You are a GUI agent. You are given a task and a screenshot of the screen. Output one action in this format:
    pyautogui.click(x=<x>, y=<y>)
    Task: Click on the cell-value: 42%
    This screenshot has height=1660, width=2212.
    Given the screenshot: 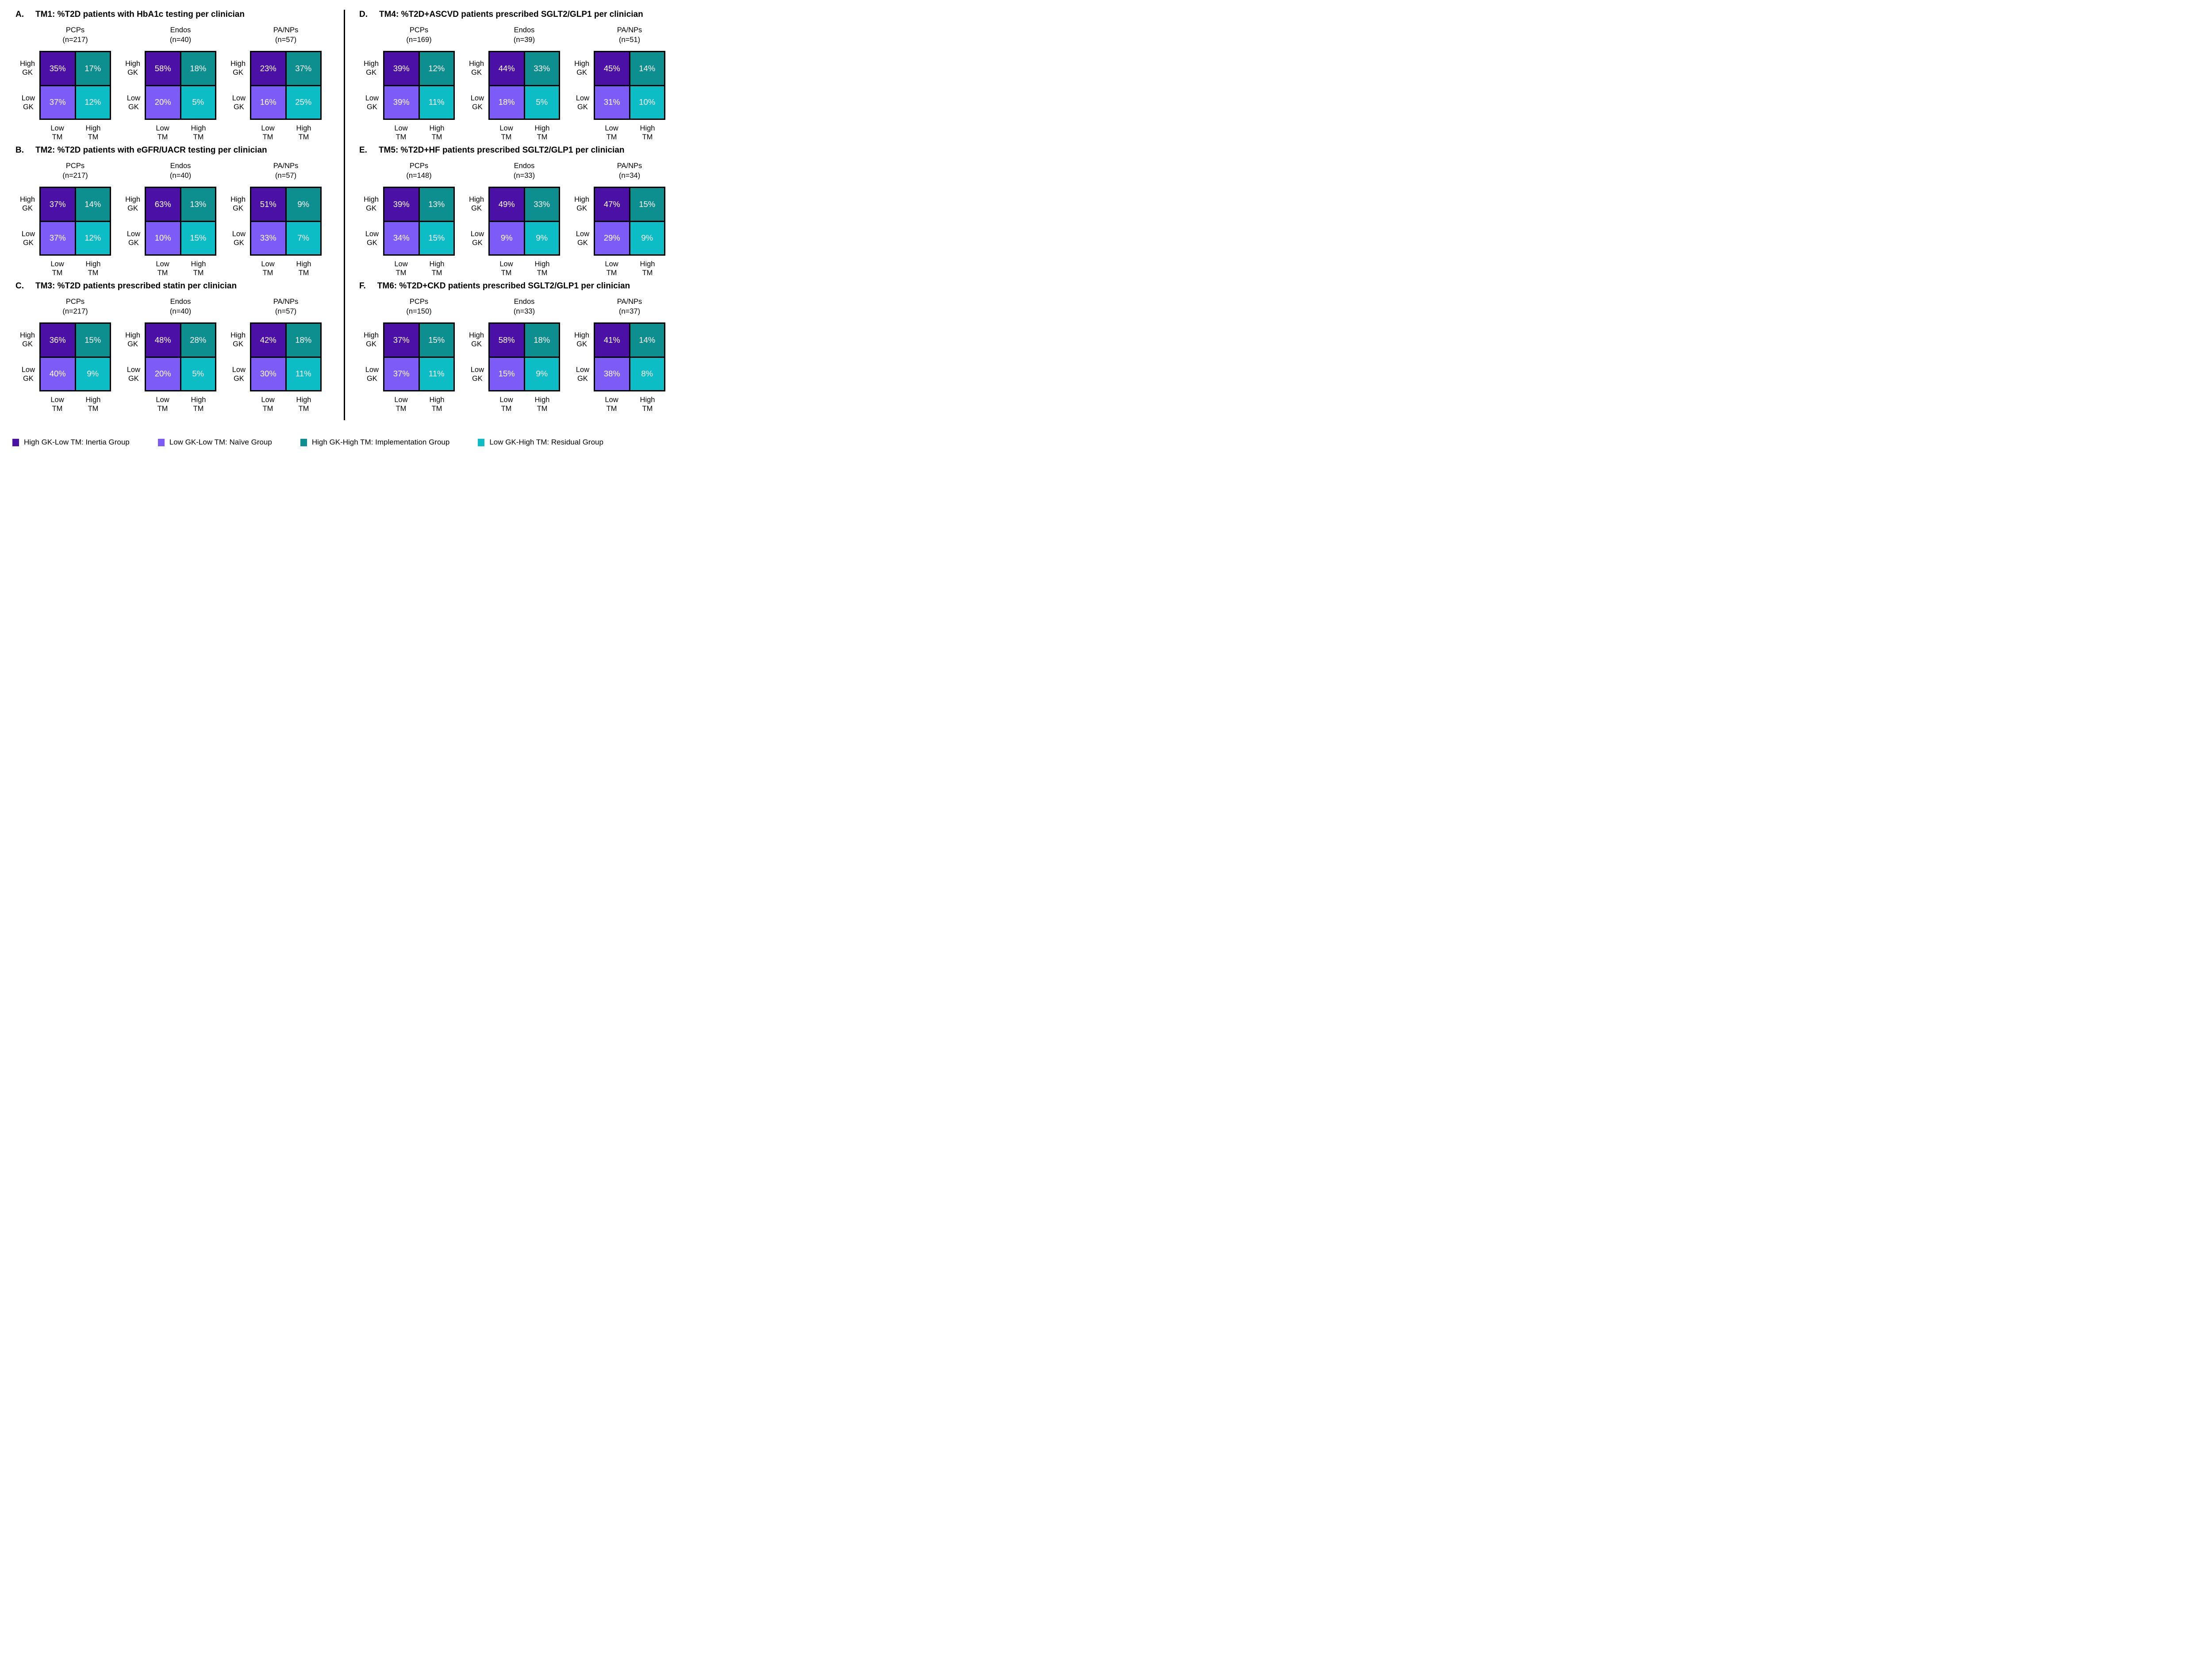 What is the action you would take?
    pyautogui.click(x=268, y=340)
    